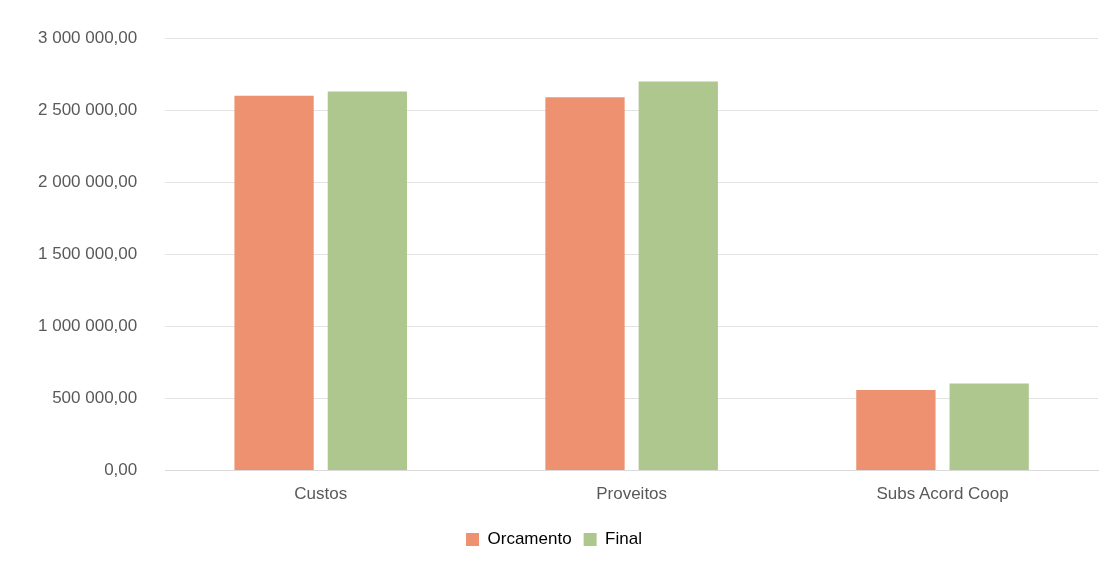 Image resolution: width=1118 pixels, height=566 pixels. Describe the element at coordinates (88, 182) in the screenshot. I see `y-tick-label: 2 000 000,00` at that location.